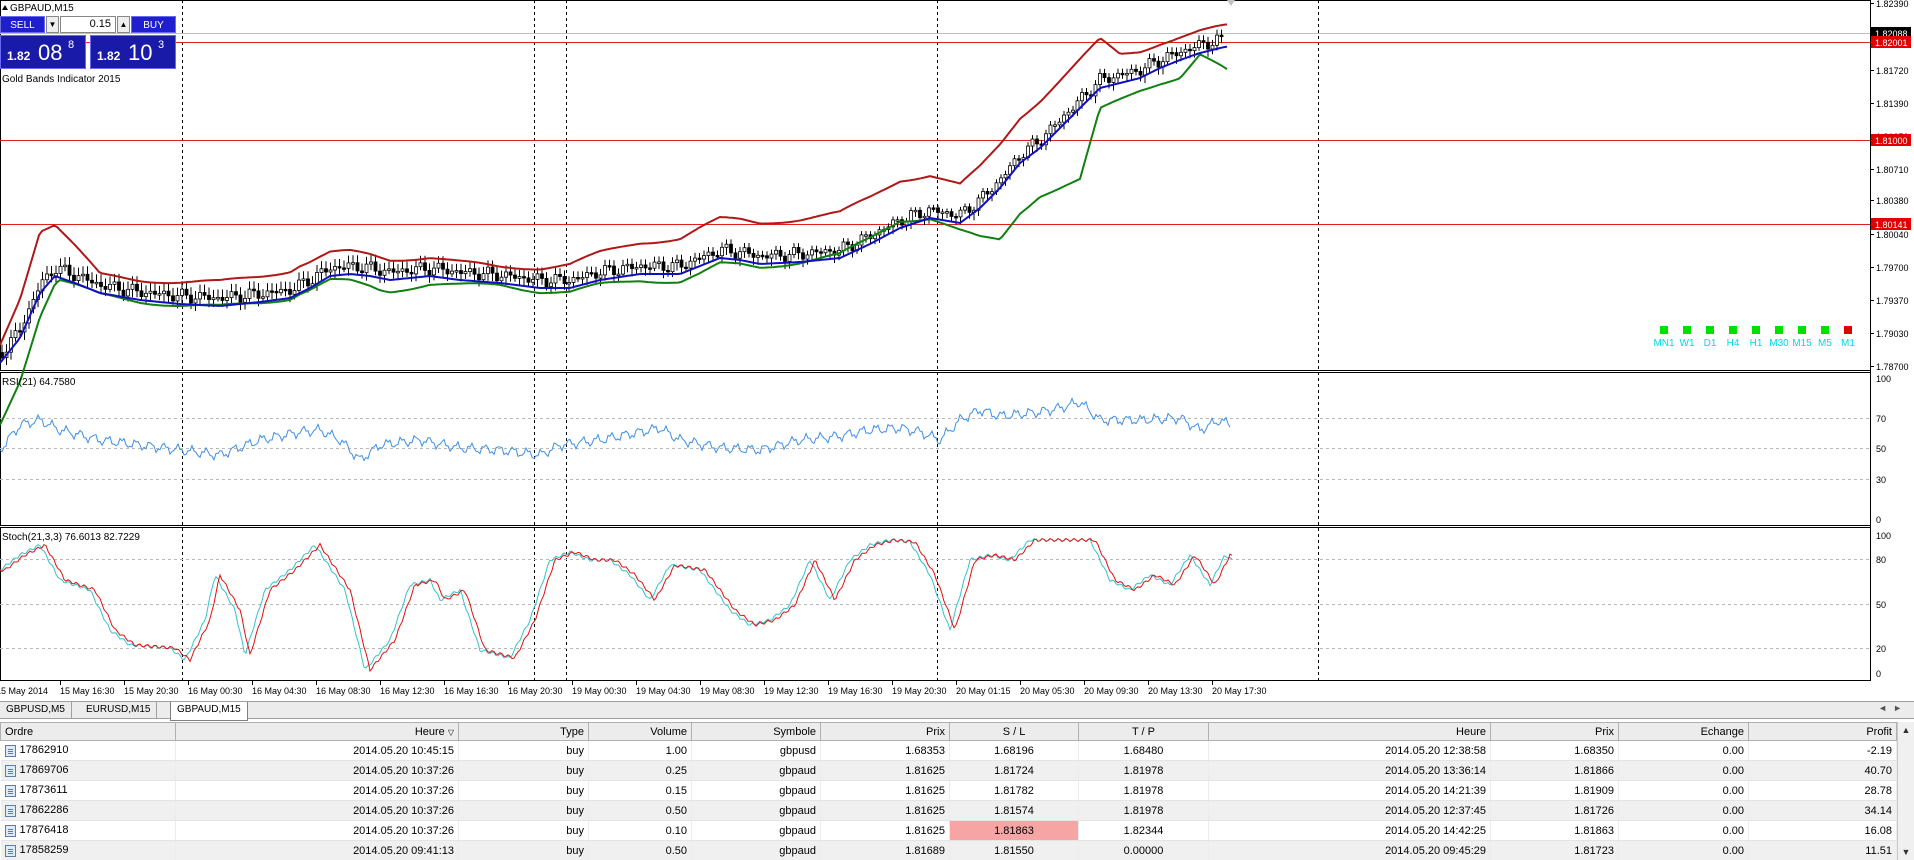 This screenshot has width=1914, height=860. I want to click on price-tick-label: 1.80710, so click(1892, 170).